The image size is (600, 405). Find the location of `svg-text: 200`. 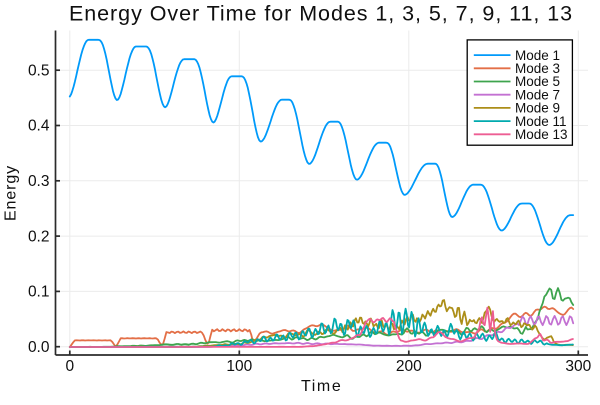

svg-text: 200 is located at coordinates (409, 366).